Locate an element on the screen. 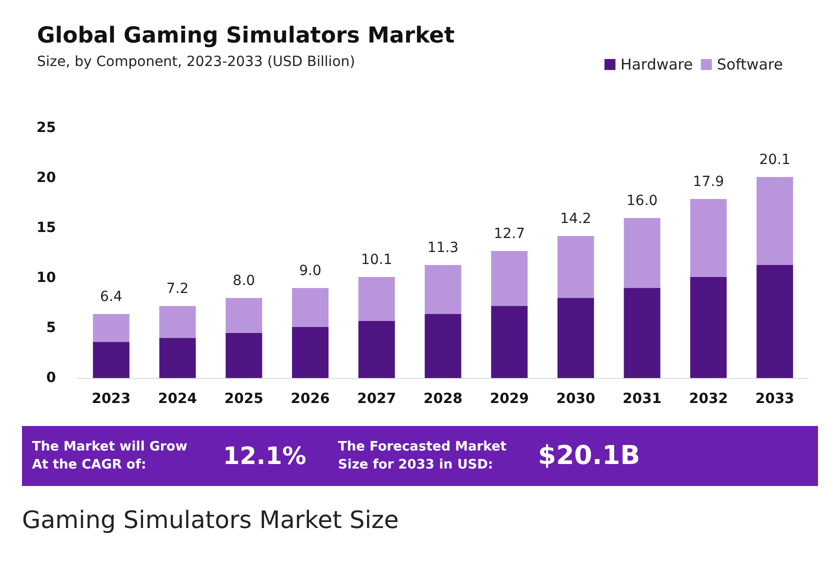 The width and height of the screenshot is (836, 573). chart-subtitle: Size, by Component, 2023-2033 (USD Billion) is located at coordinates (196, 62).